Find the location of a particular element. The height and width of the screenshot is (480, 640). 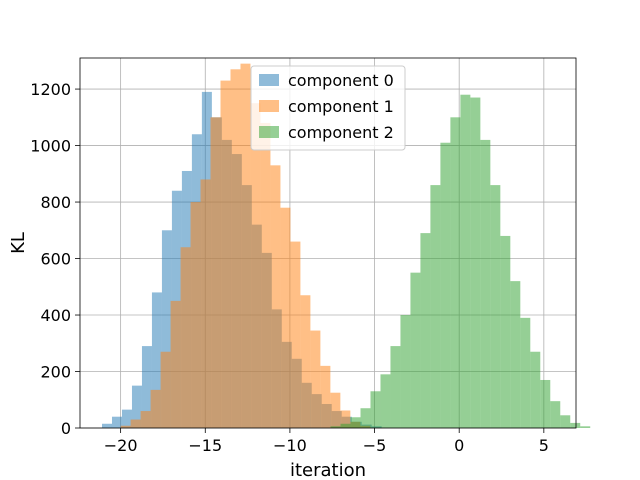

legend: component 0 component 1 component 2 is located at coordinates (328, 108).